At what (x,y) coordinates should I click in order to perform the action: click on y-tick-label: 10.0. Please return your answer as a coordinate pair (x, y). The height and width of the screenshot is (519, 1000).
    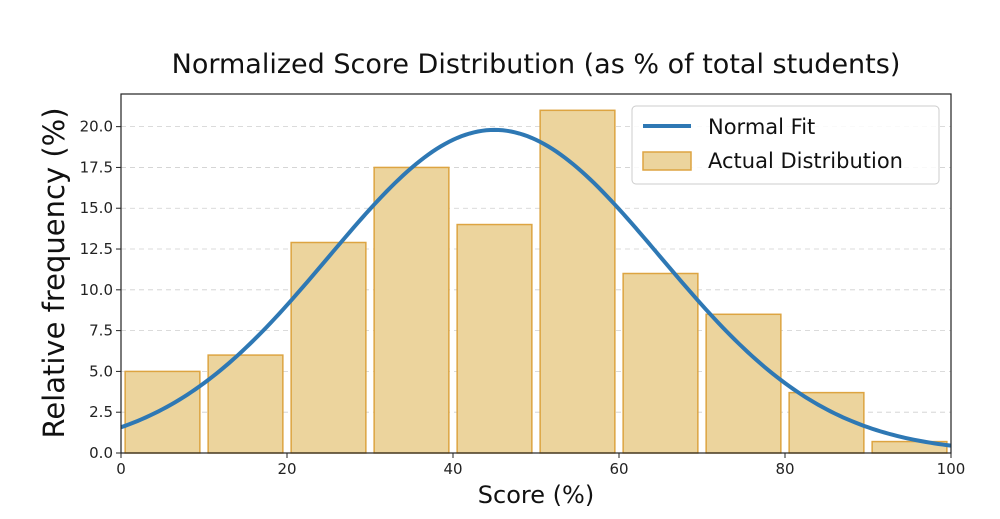
    Looking at the image, I should click on (96, 290).